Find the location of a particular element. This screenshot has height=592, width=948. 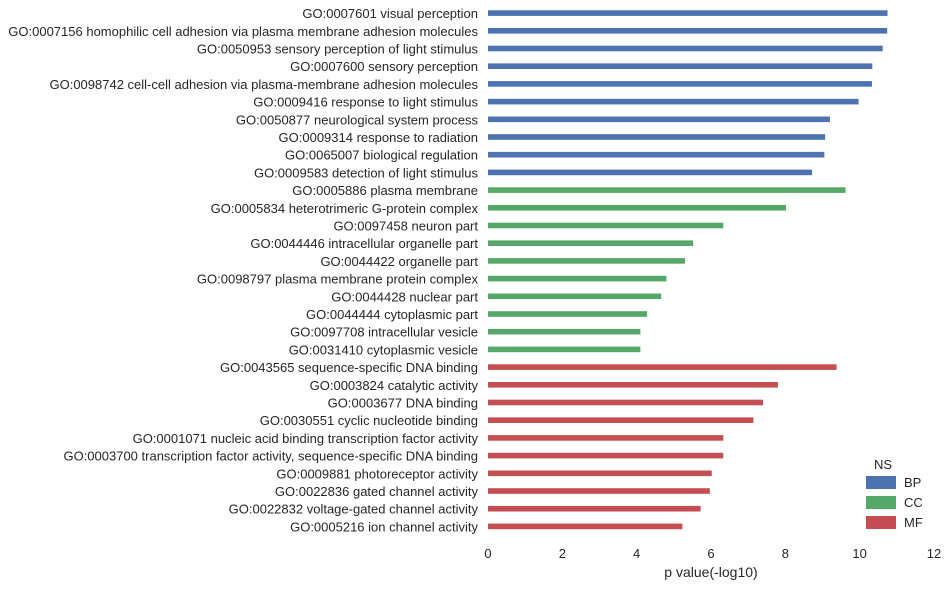

y-tick-label: GO:0050877 neurological system process is located at coordinates (357, 119).